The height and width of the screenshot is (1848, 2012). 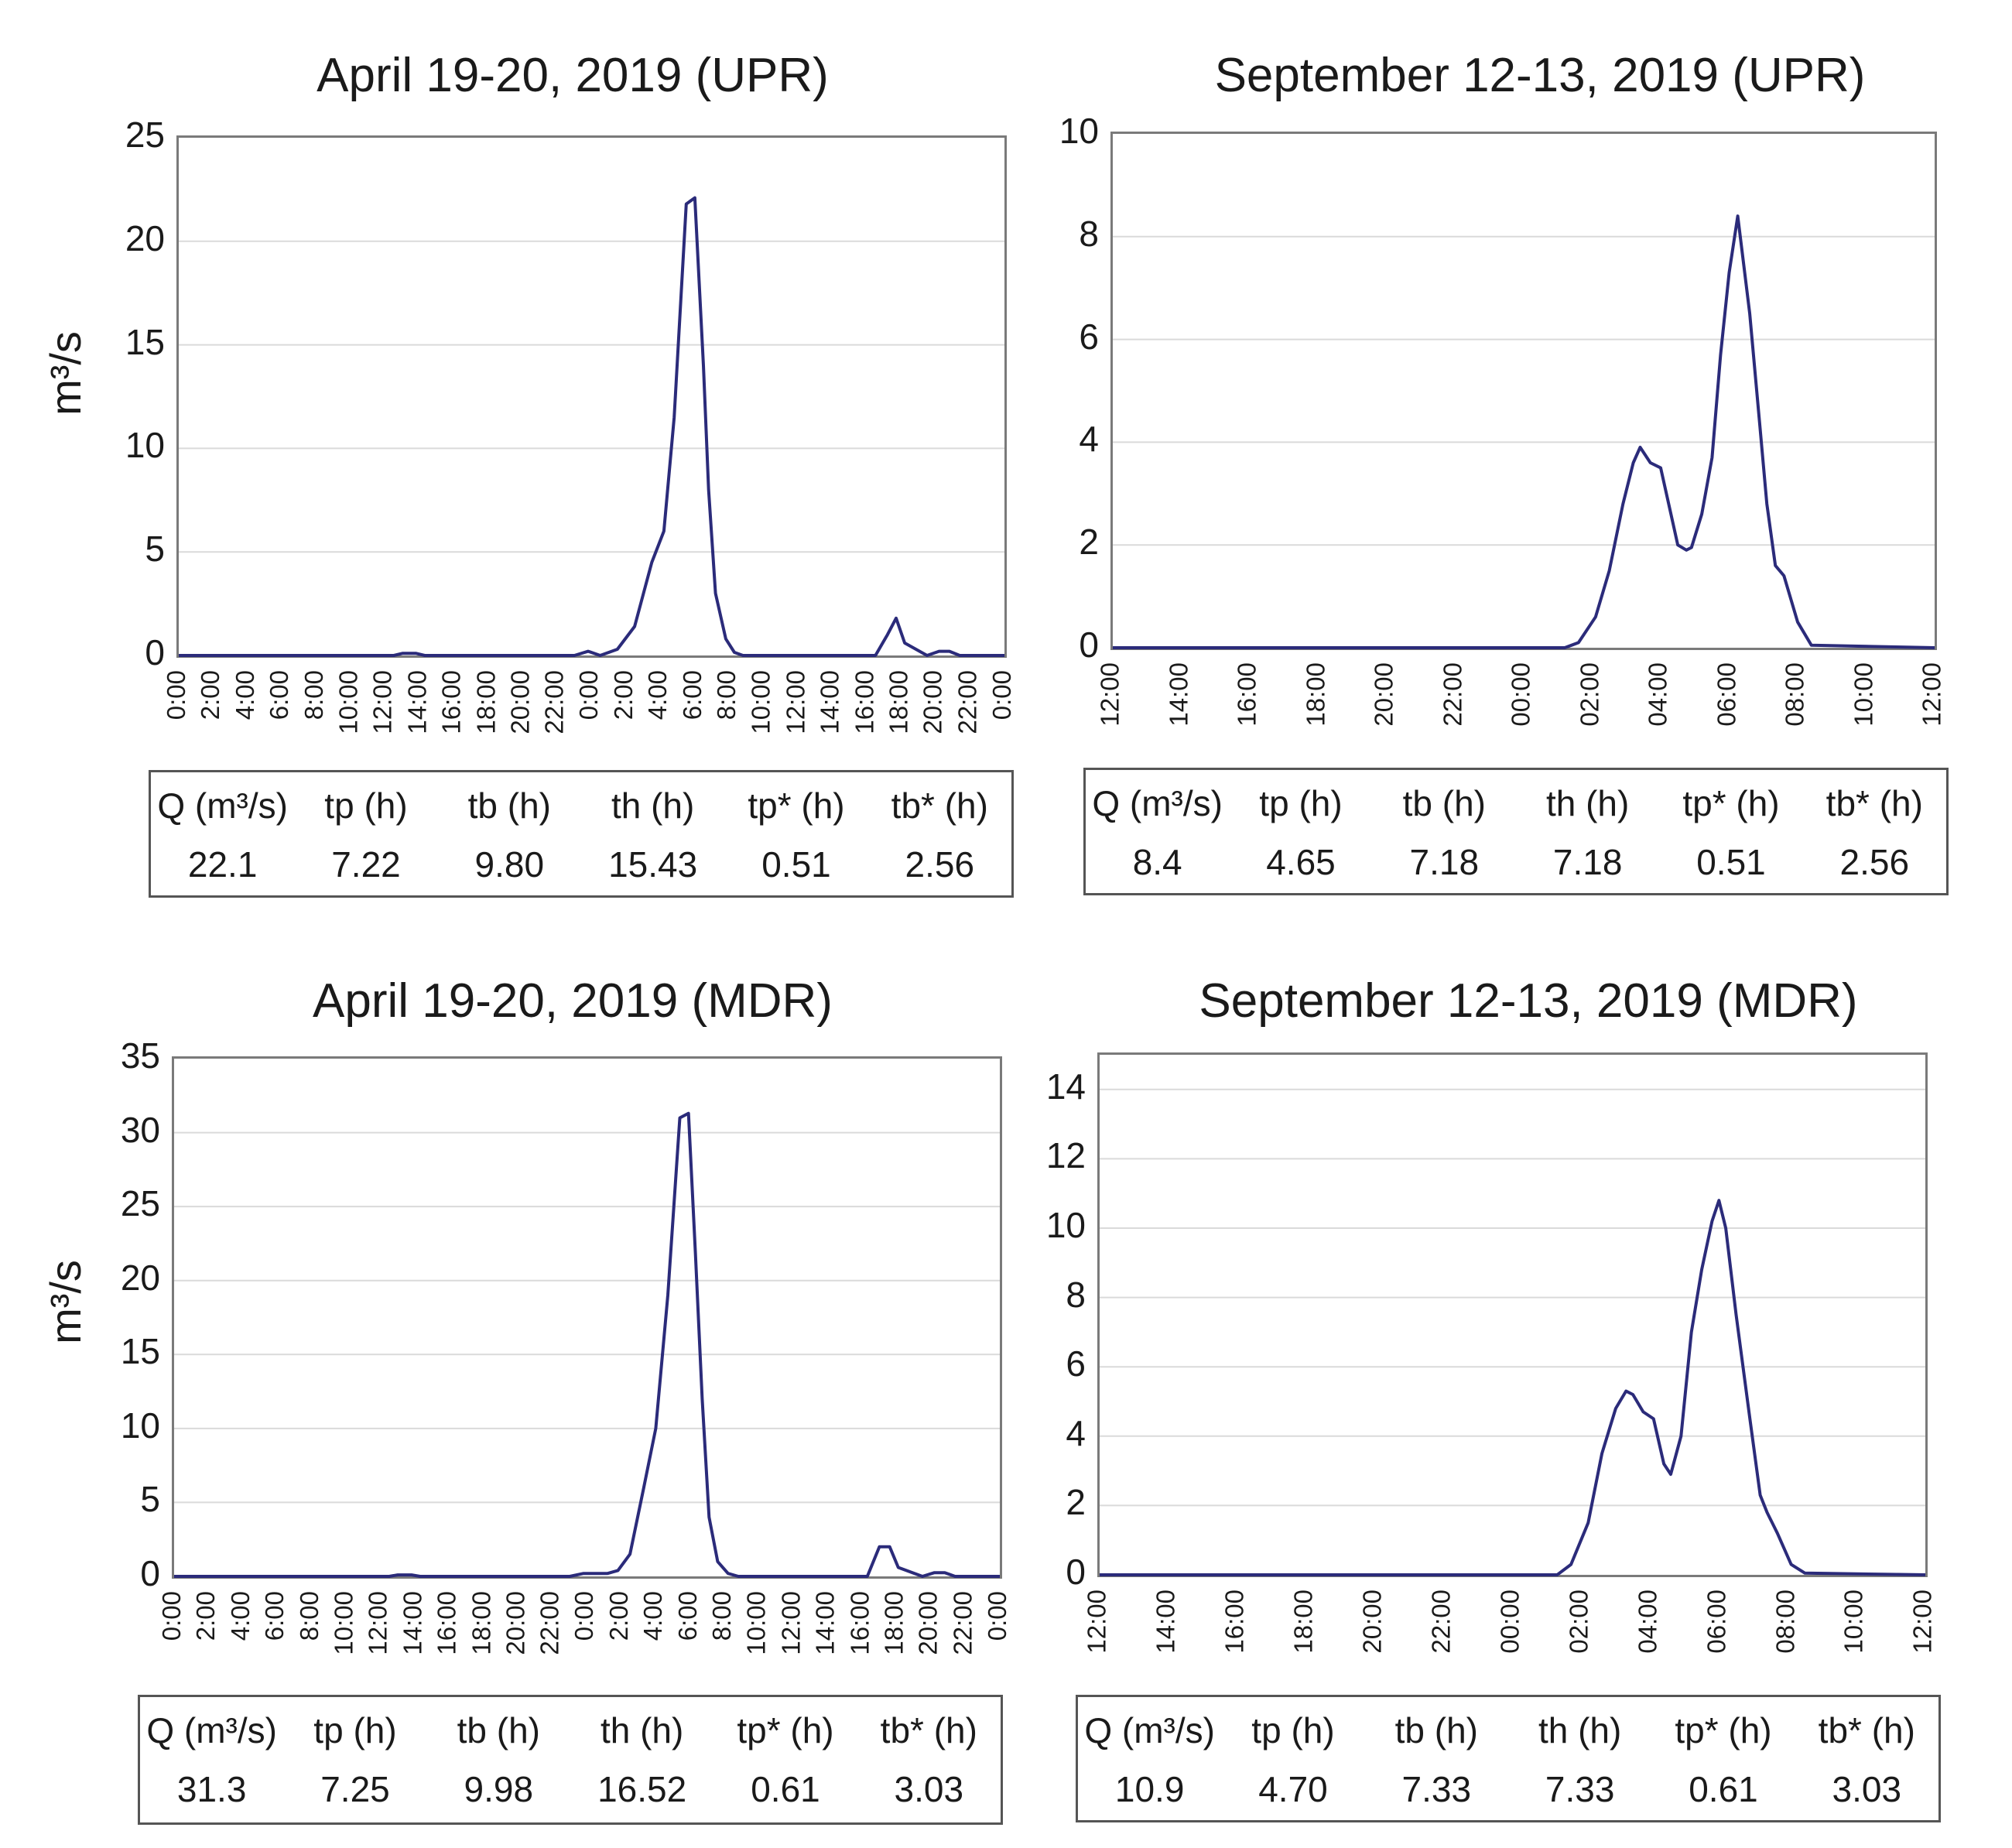 What do you see at coordinates (140, 1055) in the screenshot?
I see `y-tick-label: 35` at bounding box center [140, 1055].